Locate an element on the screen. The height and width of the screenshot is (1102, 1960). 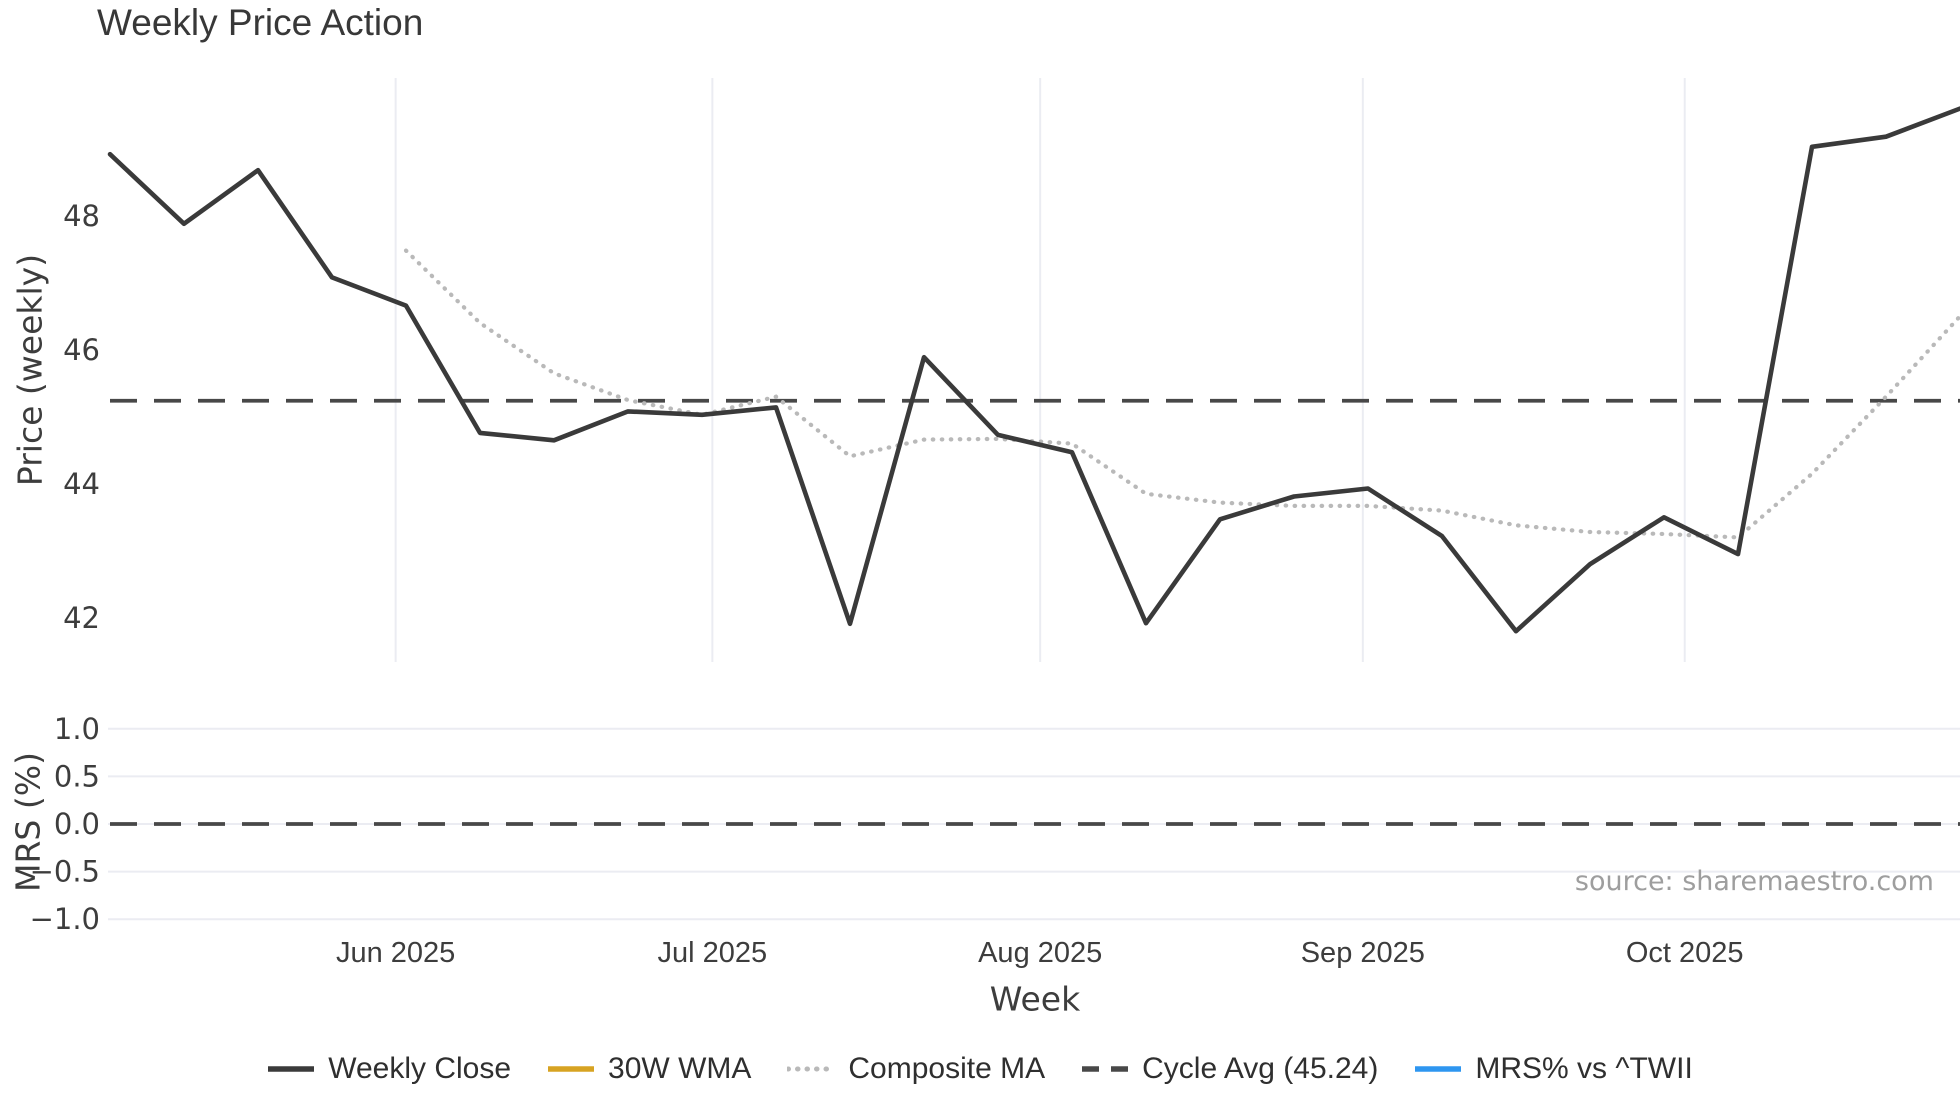
mrs-tick-label: 1.0 is located at coordinates (77, 729).